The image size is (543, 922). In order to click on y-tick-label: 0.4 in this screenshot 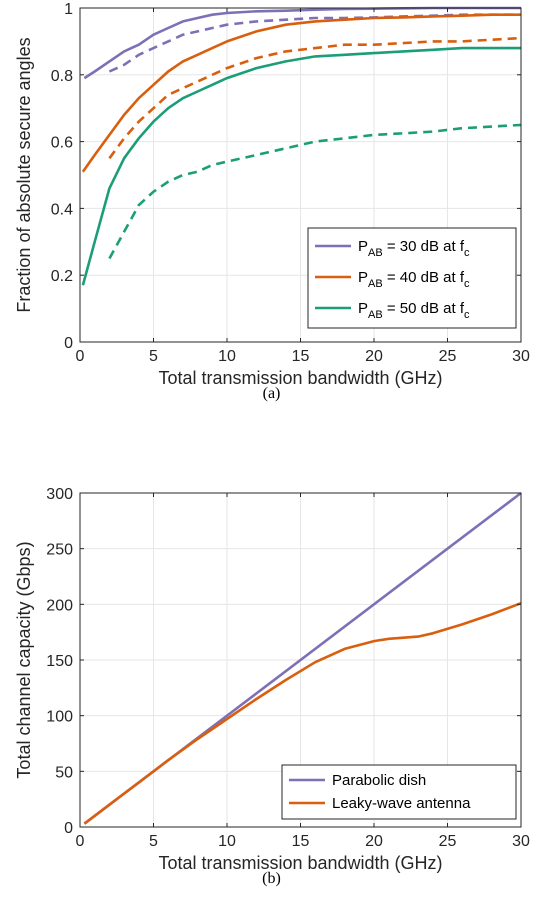, I will do `click(62, 209)`.